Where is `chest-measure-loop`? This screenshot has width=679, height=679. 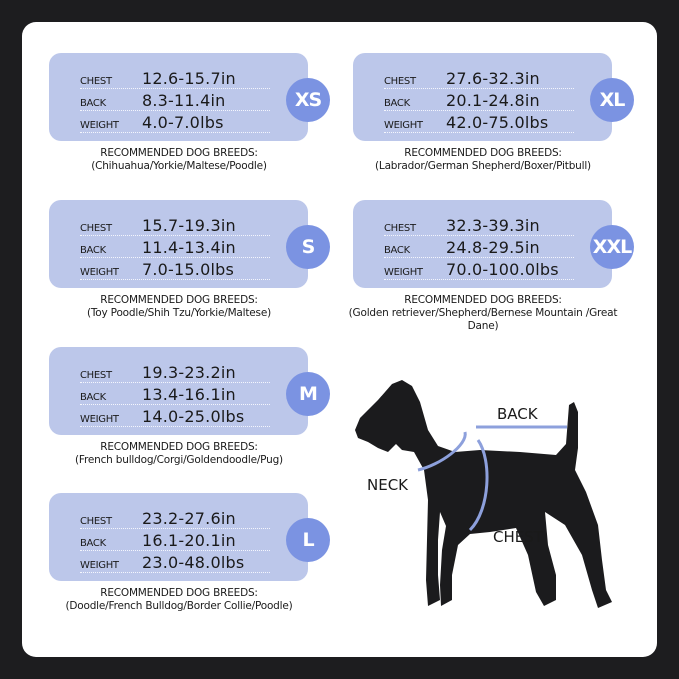 chest-measure-loop is located at coordinates (478, 485).